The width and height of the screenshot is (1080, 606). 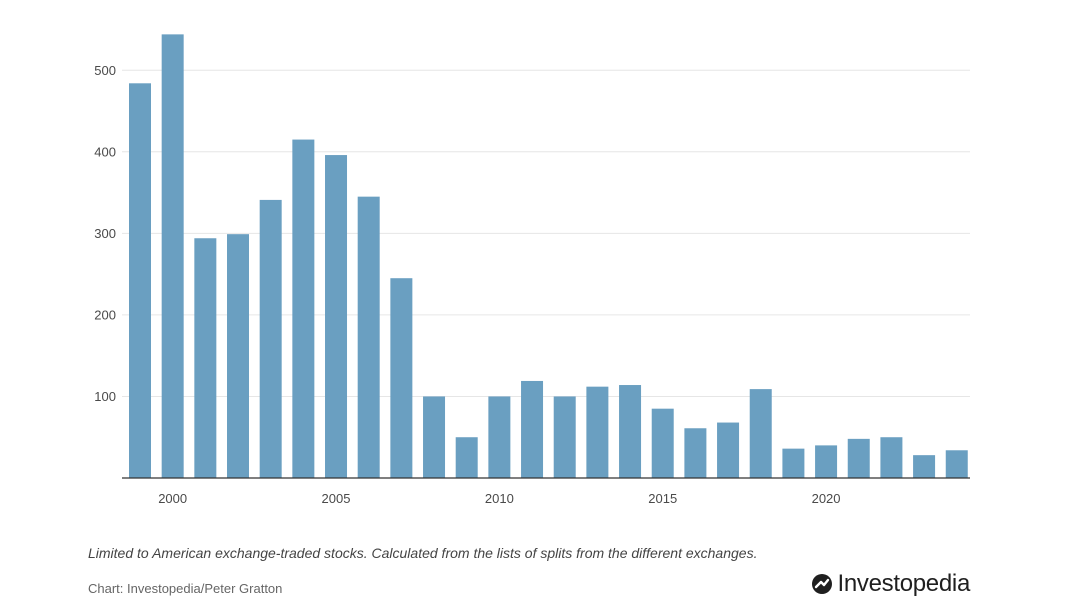 What do you see at coordinates (822, 584) in the screenshot?
I see `investopedia-logo-icon` at bounding box center [822, 584].